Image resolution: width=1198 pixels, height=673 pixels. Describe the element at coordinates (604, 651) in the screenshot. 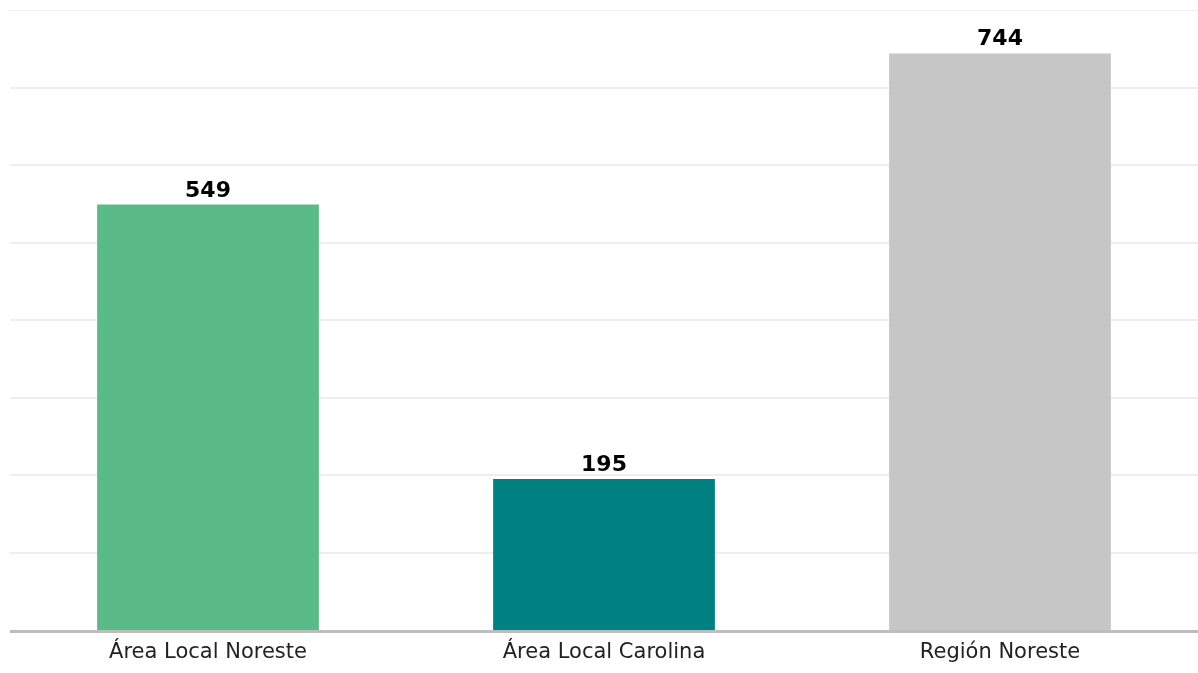

I see `x-tick-label: Área Local Carolina` at that location.